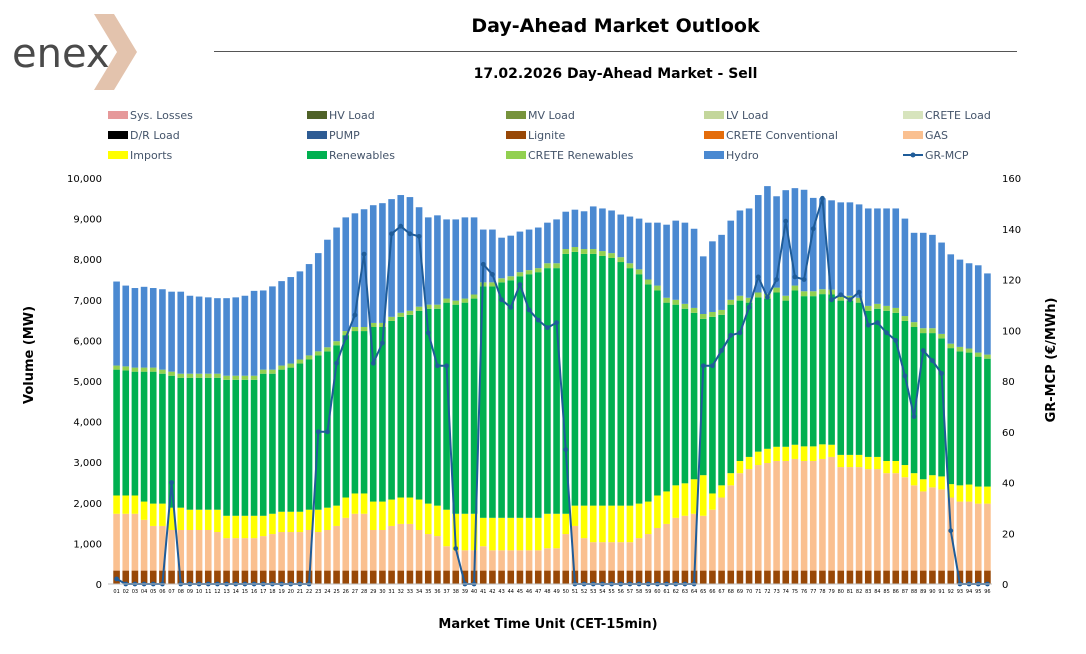 The height and width of the screenshot is (654, 1086). What do you see at coordinates (712, 592) in the screenshot?
I see `x-tick-label: 66` at bounding box center [712, 592].